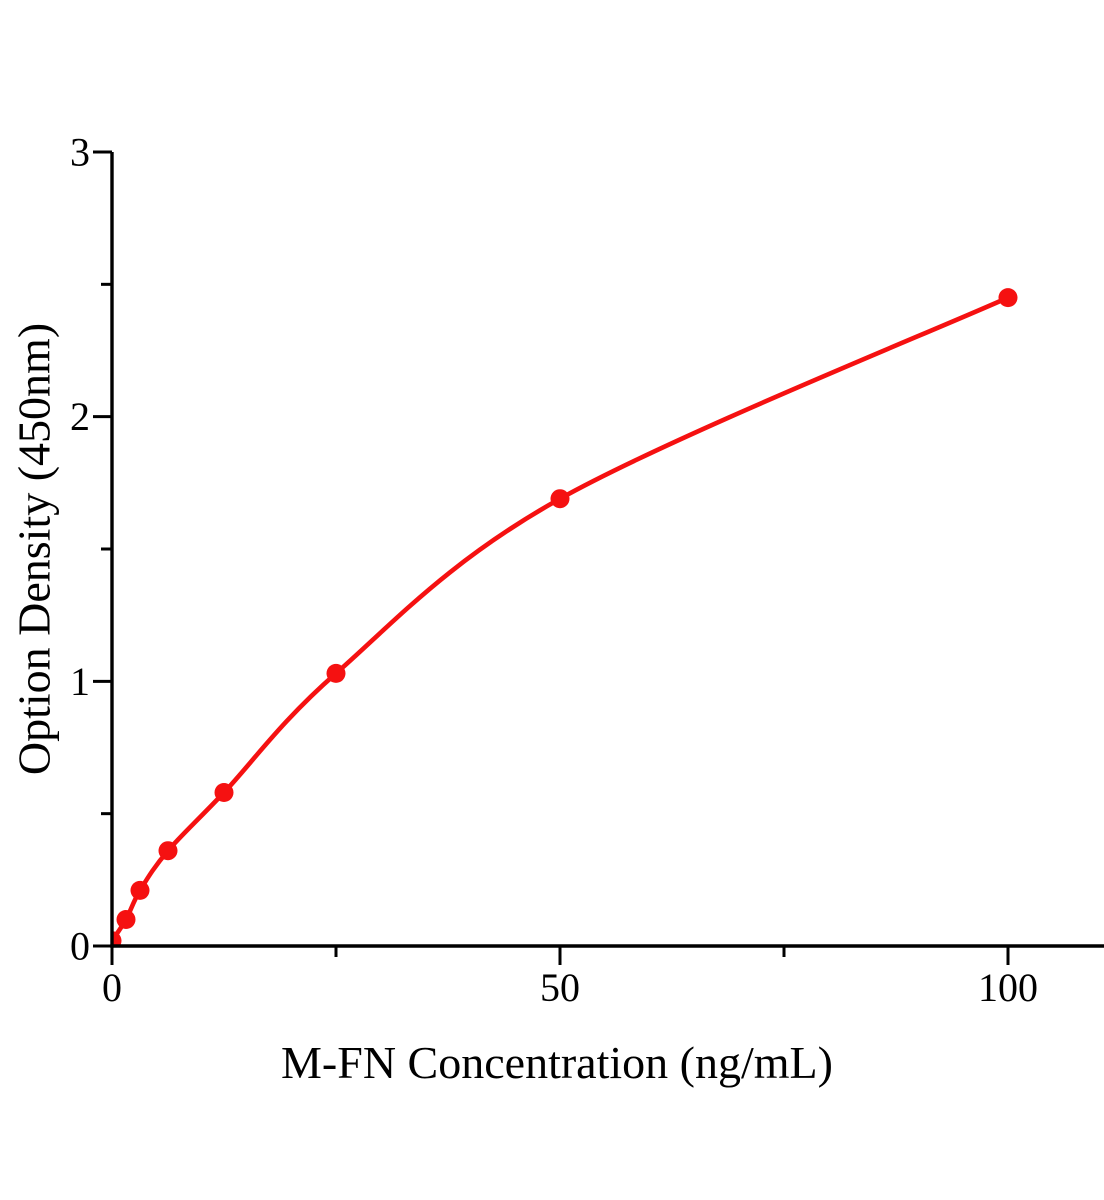  I want to click on x-axis-title: M-FN Concentration (ng/mL), so click(557, 1062).